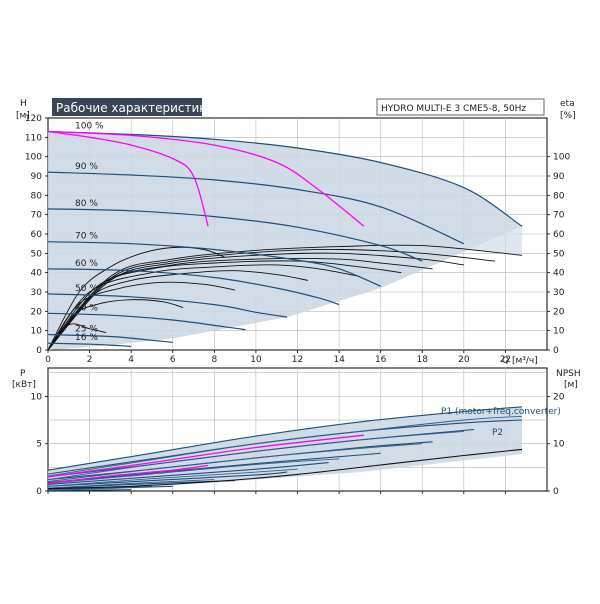 This screenshot has height=604, width=600. Describe the element at coordinates (568, 374) in the screenshot. I see `npsh-axis-symbol: NPSH` at that location.